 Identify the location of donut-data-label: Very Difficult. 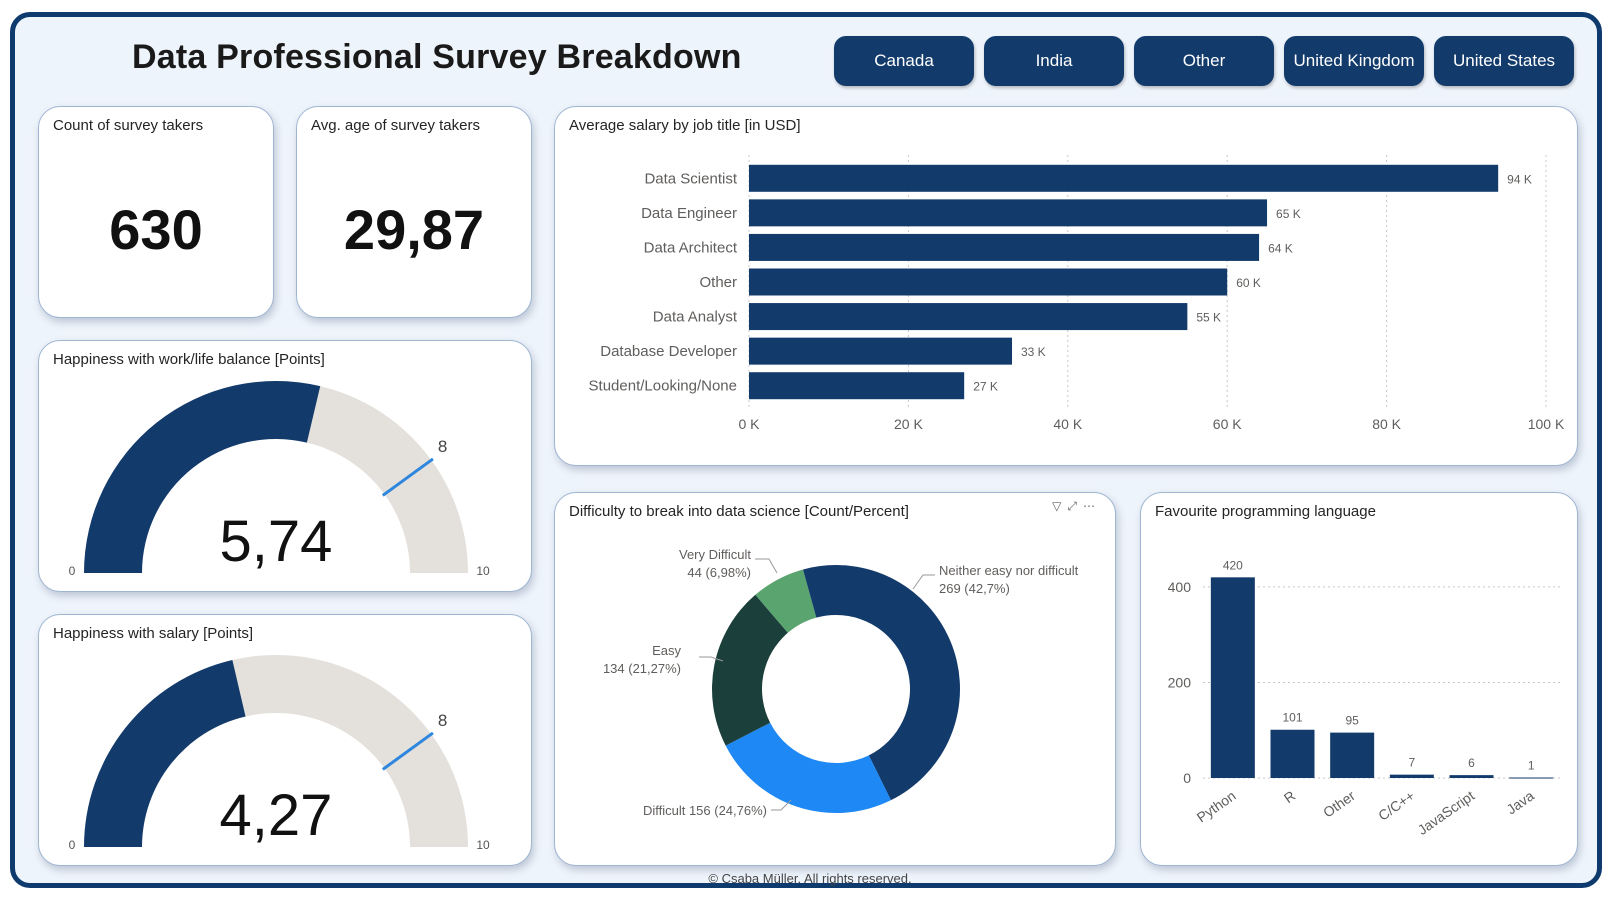
(715, 554).